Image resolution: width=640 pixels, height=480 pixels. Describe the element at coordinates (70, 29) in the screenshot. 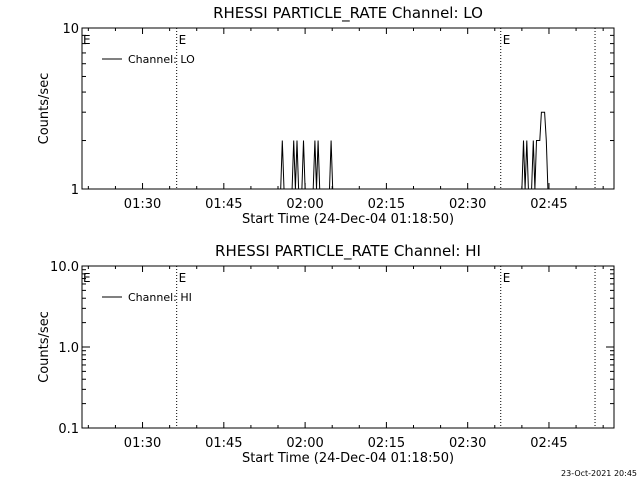

I see `y-tick-label: 10` at that location.